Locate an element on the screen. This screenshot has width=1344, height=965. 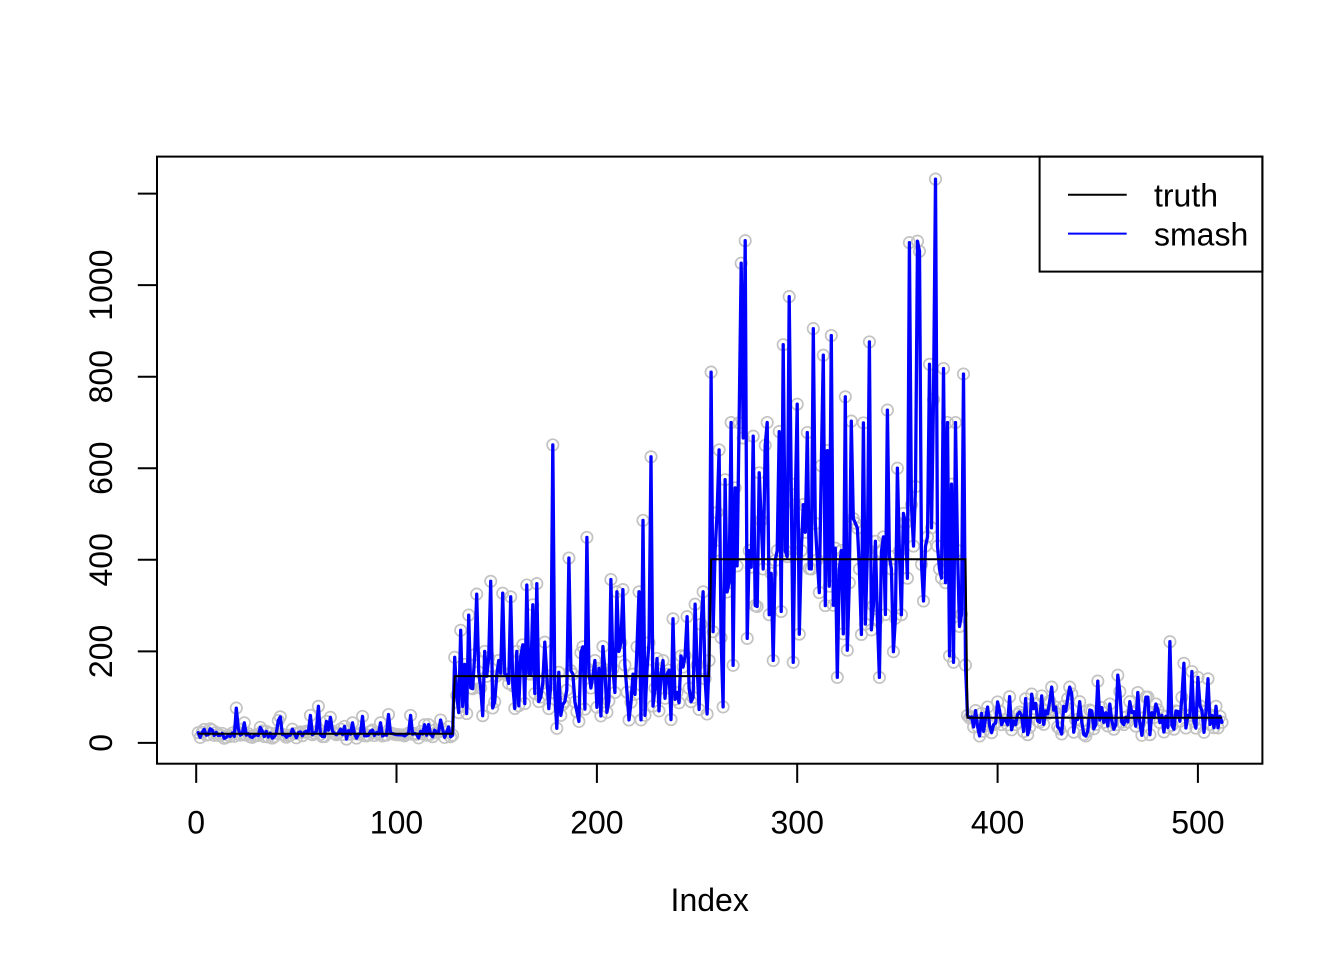
svg-text: 600 is located at coordinates (101, 468).